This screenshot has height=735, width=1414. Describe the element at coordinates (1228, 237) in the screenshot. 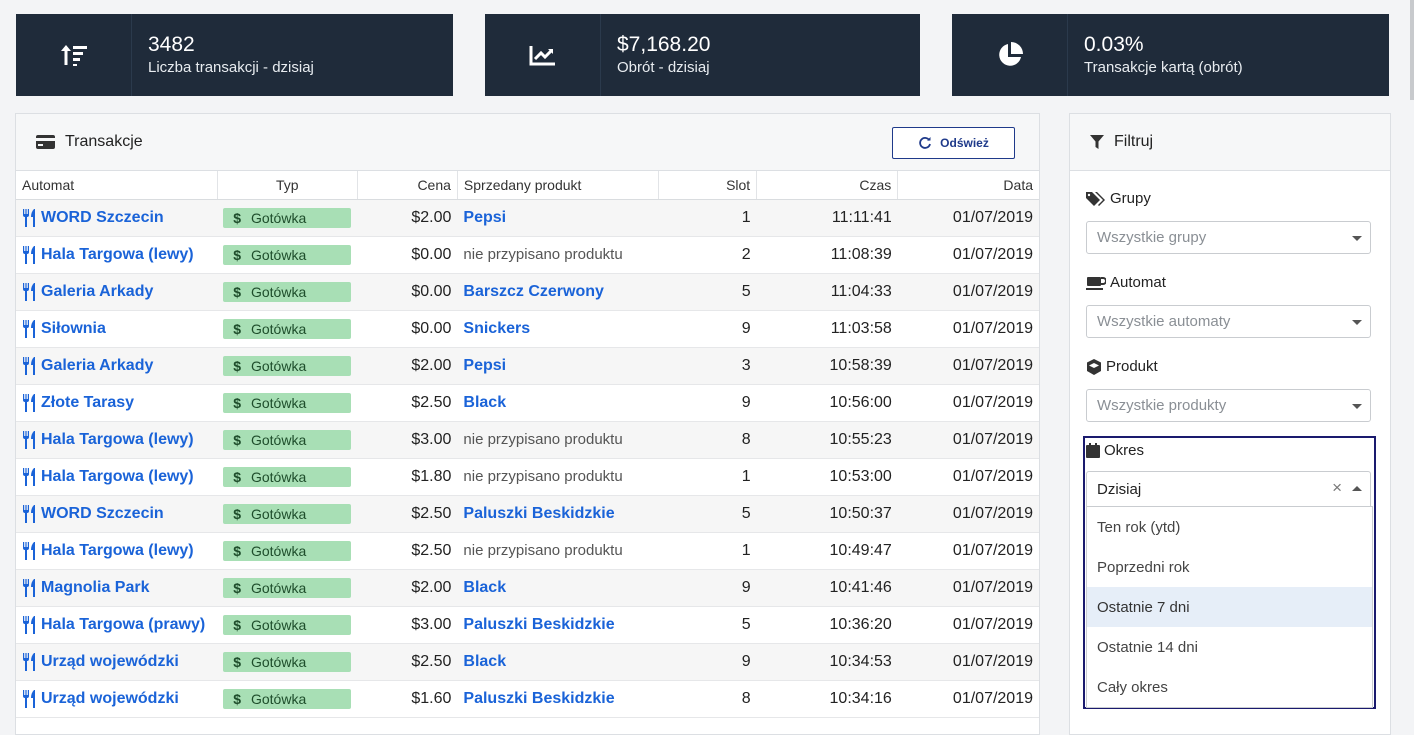

I see `groups-select: Wszystkie grupy` at that location.